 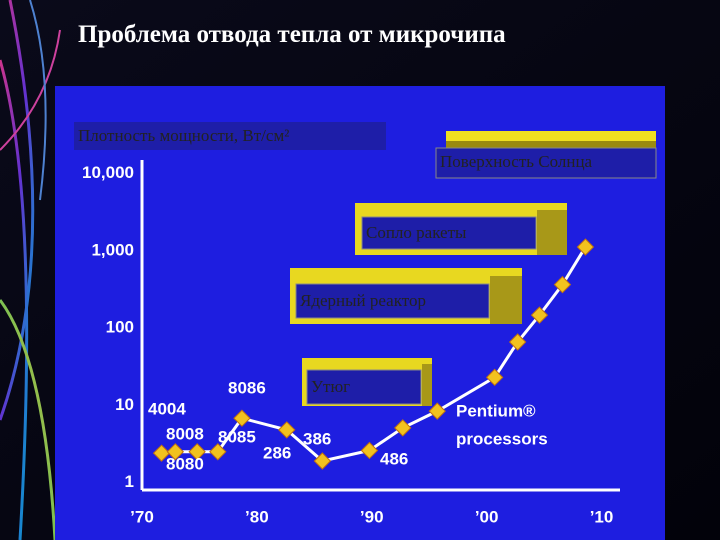 I want to click on point-label: 8008, so click(x=185, y=433).